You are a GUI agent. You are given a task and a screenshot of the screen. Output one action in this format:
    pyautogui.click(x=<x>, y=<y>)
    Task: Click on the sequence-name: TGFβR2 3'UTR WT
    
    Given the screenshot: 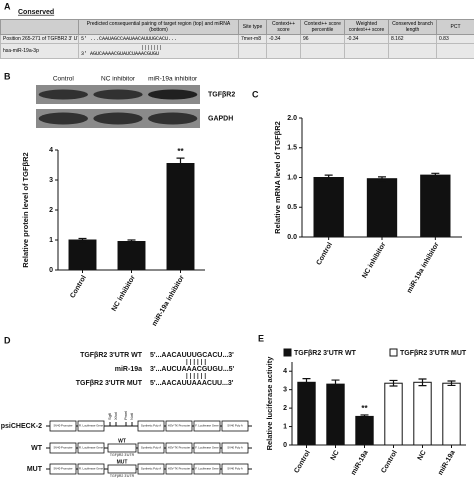 What is the action you would take?
    pyautogui.click(x=111, y=355)
    